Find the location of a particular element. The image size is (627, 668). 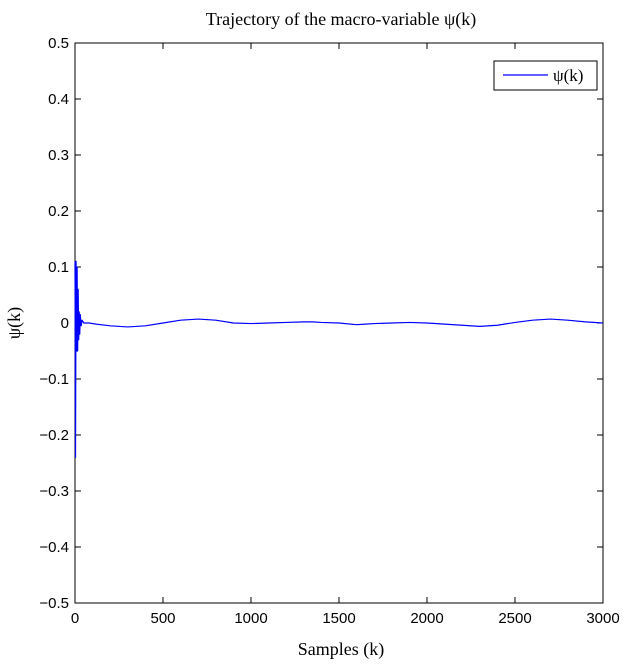

y-tick-label: −0.2 is located at coordinates (54, 435).